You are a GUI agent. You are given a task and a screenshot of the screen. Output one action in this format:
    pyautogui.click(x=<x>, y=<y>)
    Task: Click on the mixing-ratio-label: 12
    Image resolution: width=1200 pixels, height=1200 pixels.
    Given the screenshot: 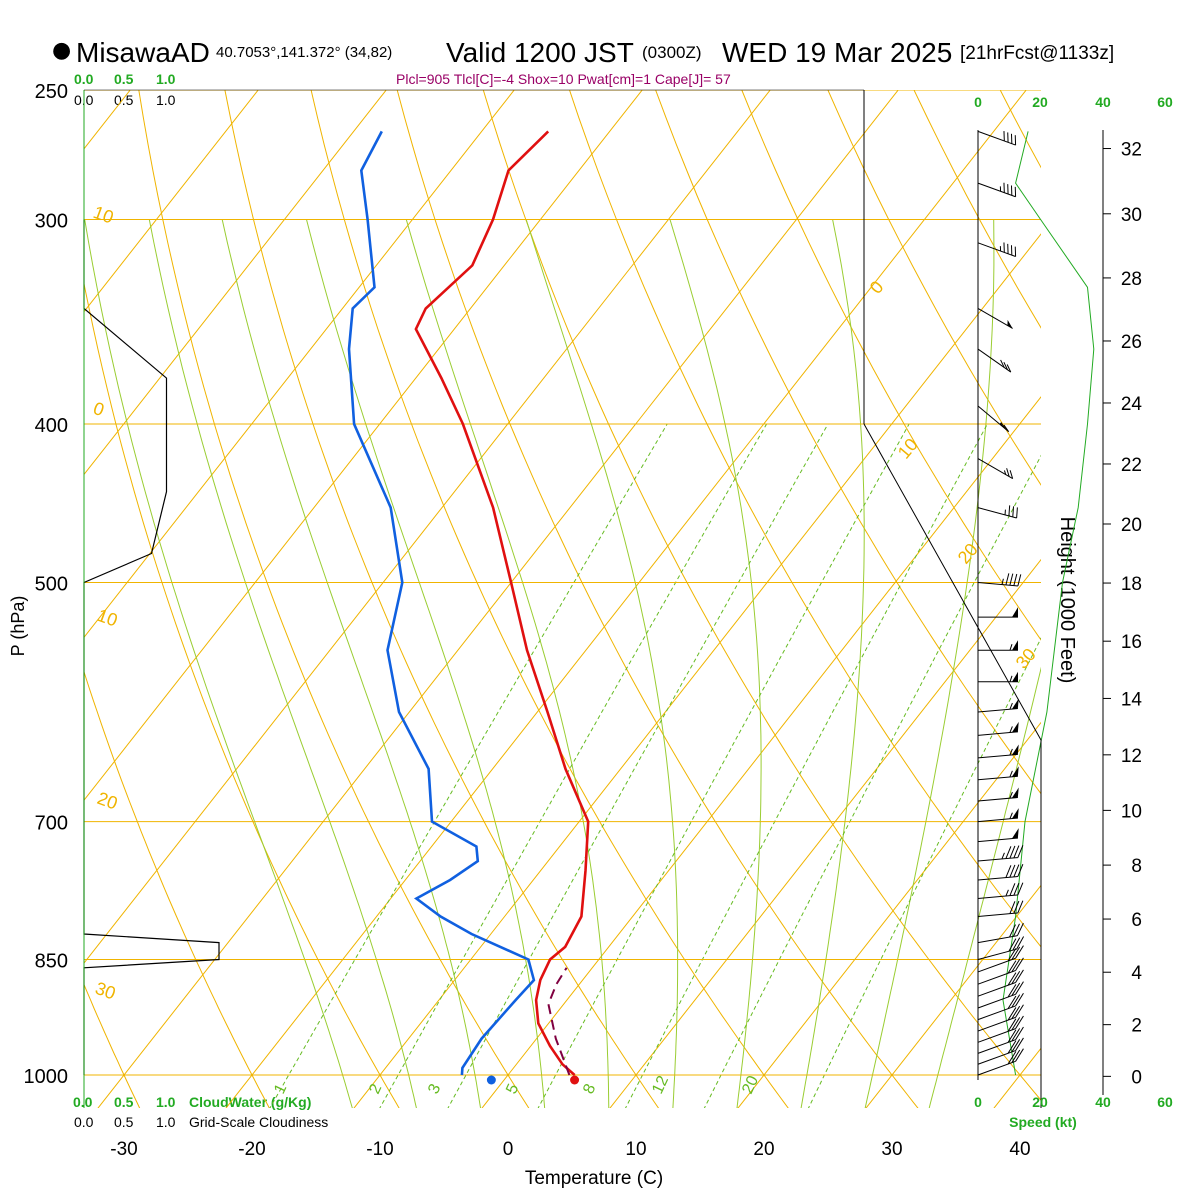 What is the action you would take?
    pyautogui.click(x=660, y=1084)
    